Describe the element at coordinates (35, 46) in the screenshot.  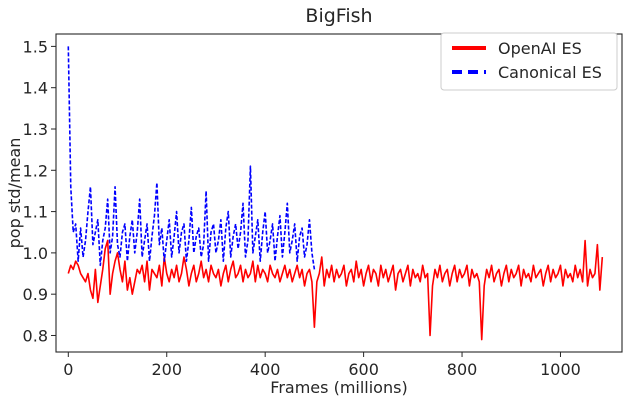
I see `y-tick-label: 1.5` at that location.